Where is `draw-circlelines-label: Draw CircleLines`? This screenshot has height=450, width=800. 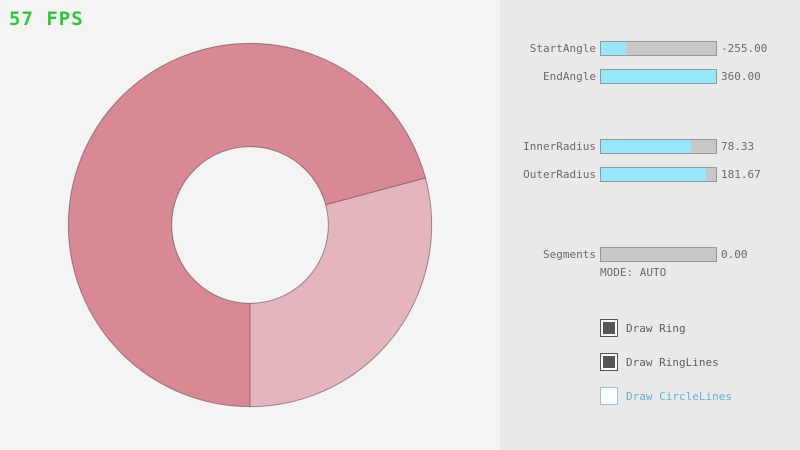
draw-circlelines-label: Draw CircleLines is located at coordinates (679, 396).